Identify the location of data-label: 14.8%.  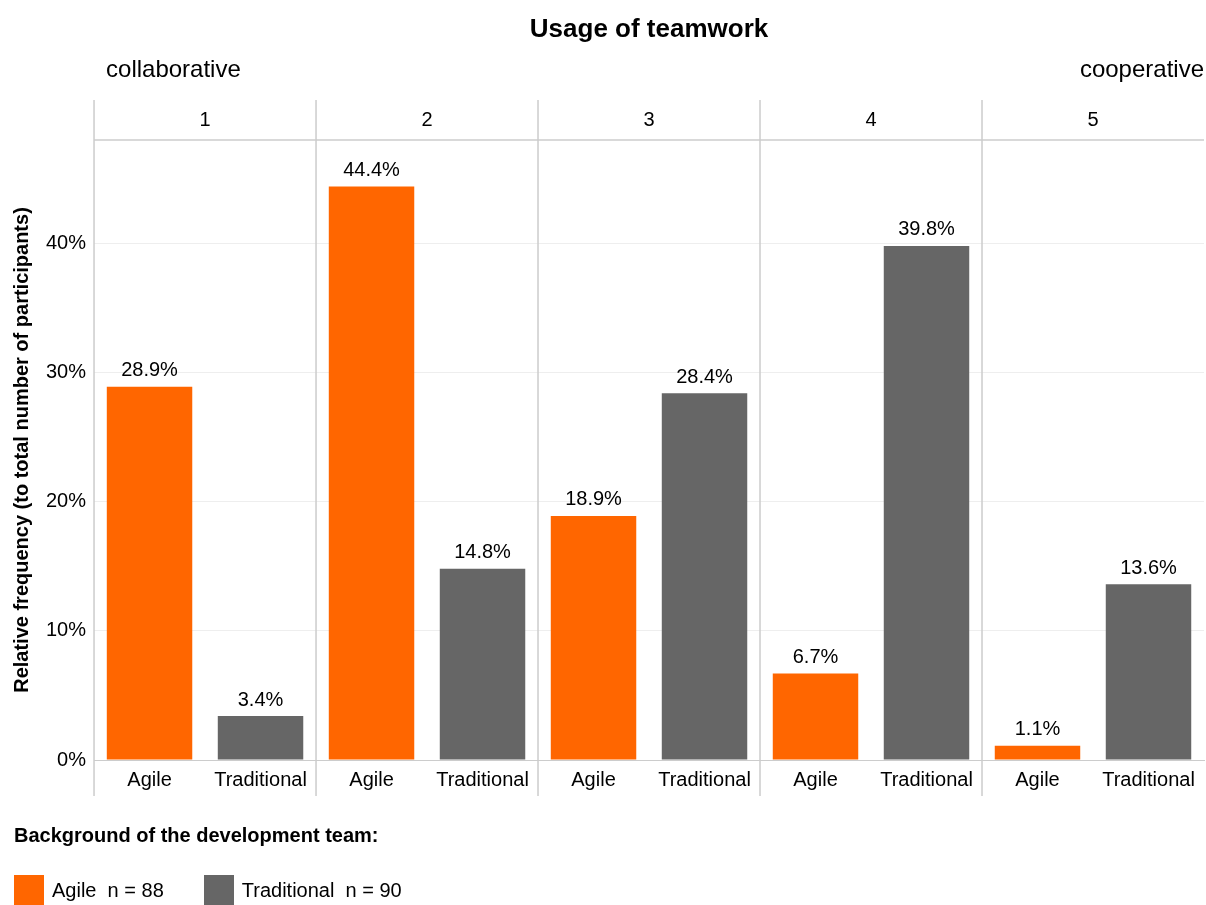
(483, 551).